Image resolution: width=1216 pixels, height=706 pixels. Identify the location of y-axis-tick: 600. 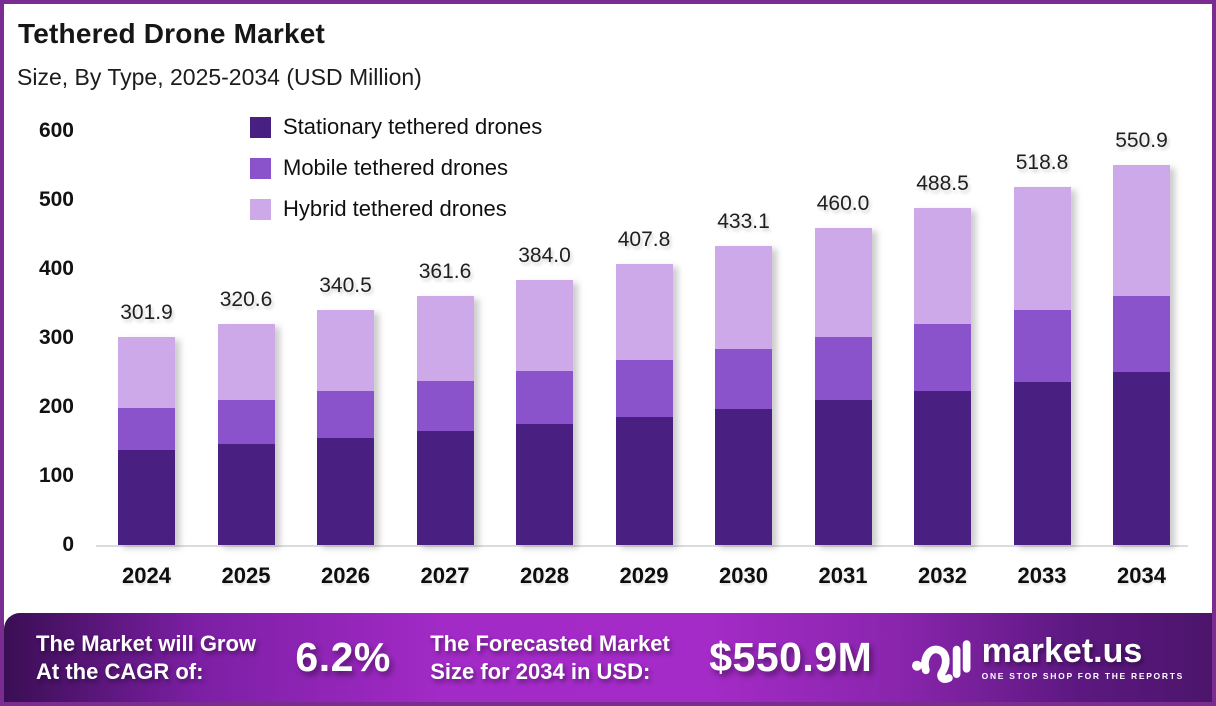
(56, 130).